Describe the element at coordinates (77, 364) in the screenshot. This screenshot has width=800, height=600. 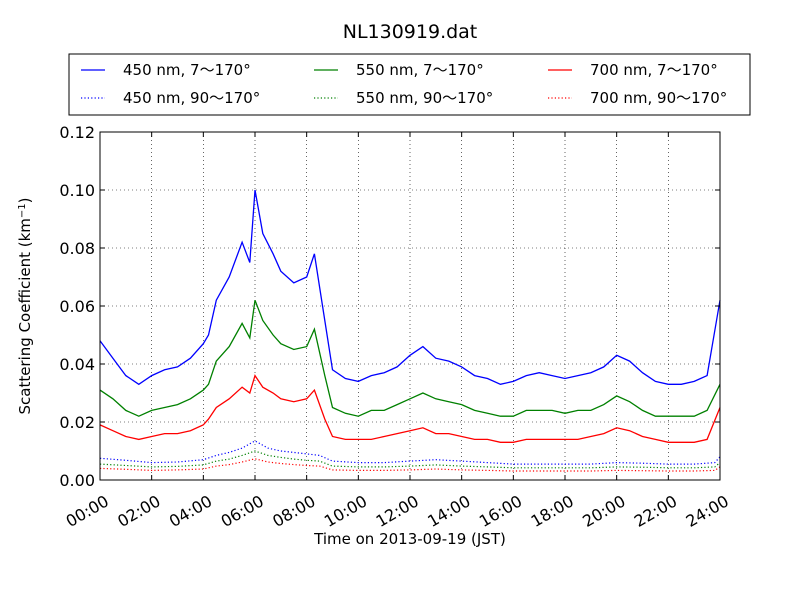
I see `y-tick-label: 0.04` at that location.